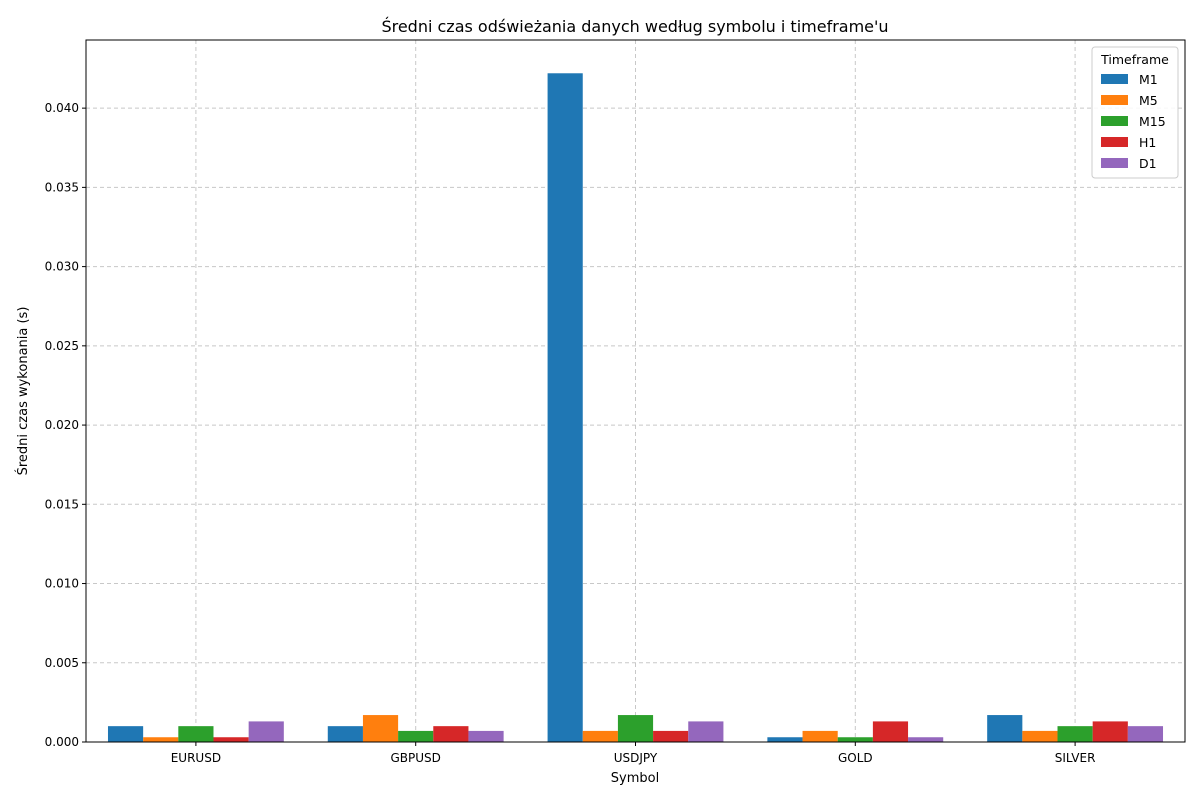  What do you see at coordinates (855, 739) in the screenshot?
I see `bar-m15-gold` at bounding box center [855, 739].